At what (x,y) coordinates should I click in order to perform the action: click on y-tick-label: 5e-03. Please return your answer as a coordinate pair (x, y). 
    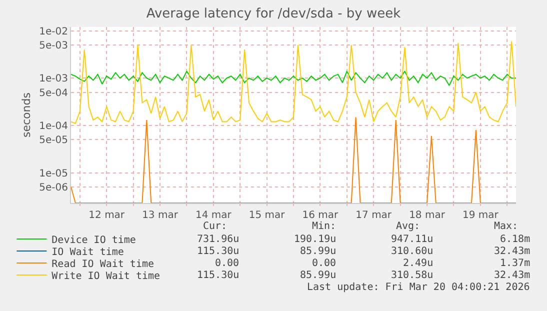
    Looking at the image, I should click on (53, 46).